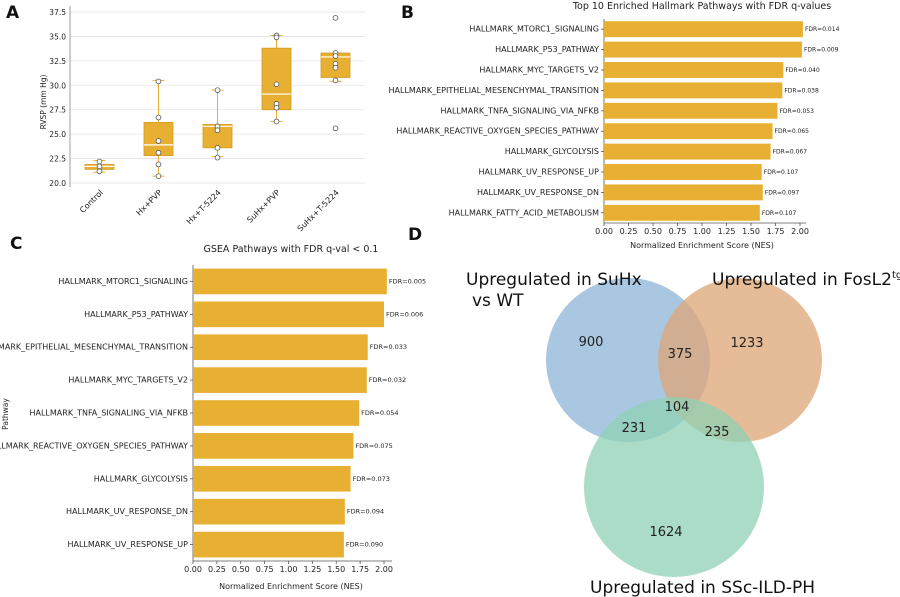 Image resolution: width=900 pixels, height=597 pixels. Describe the element at coordinates (150, 203) in the screenshot. I see `rvsp-x-tick-label: Hx+PVP` at that location.